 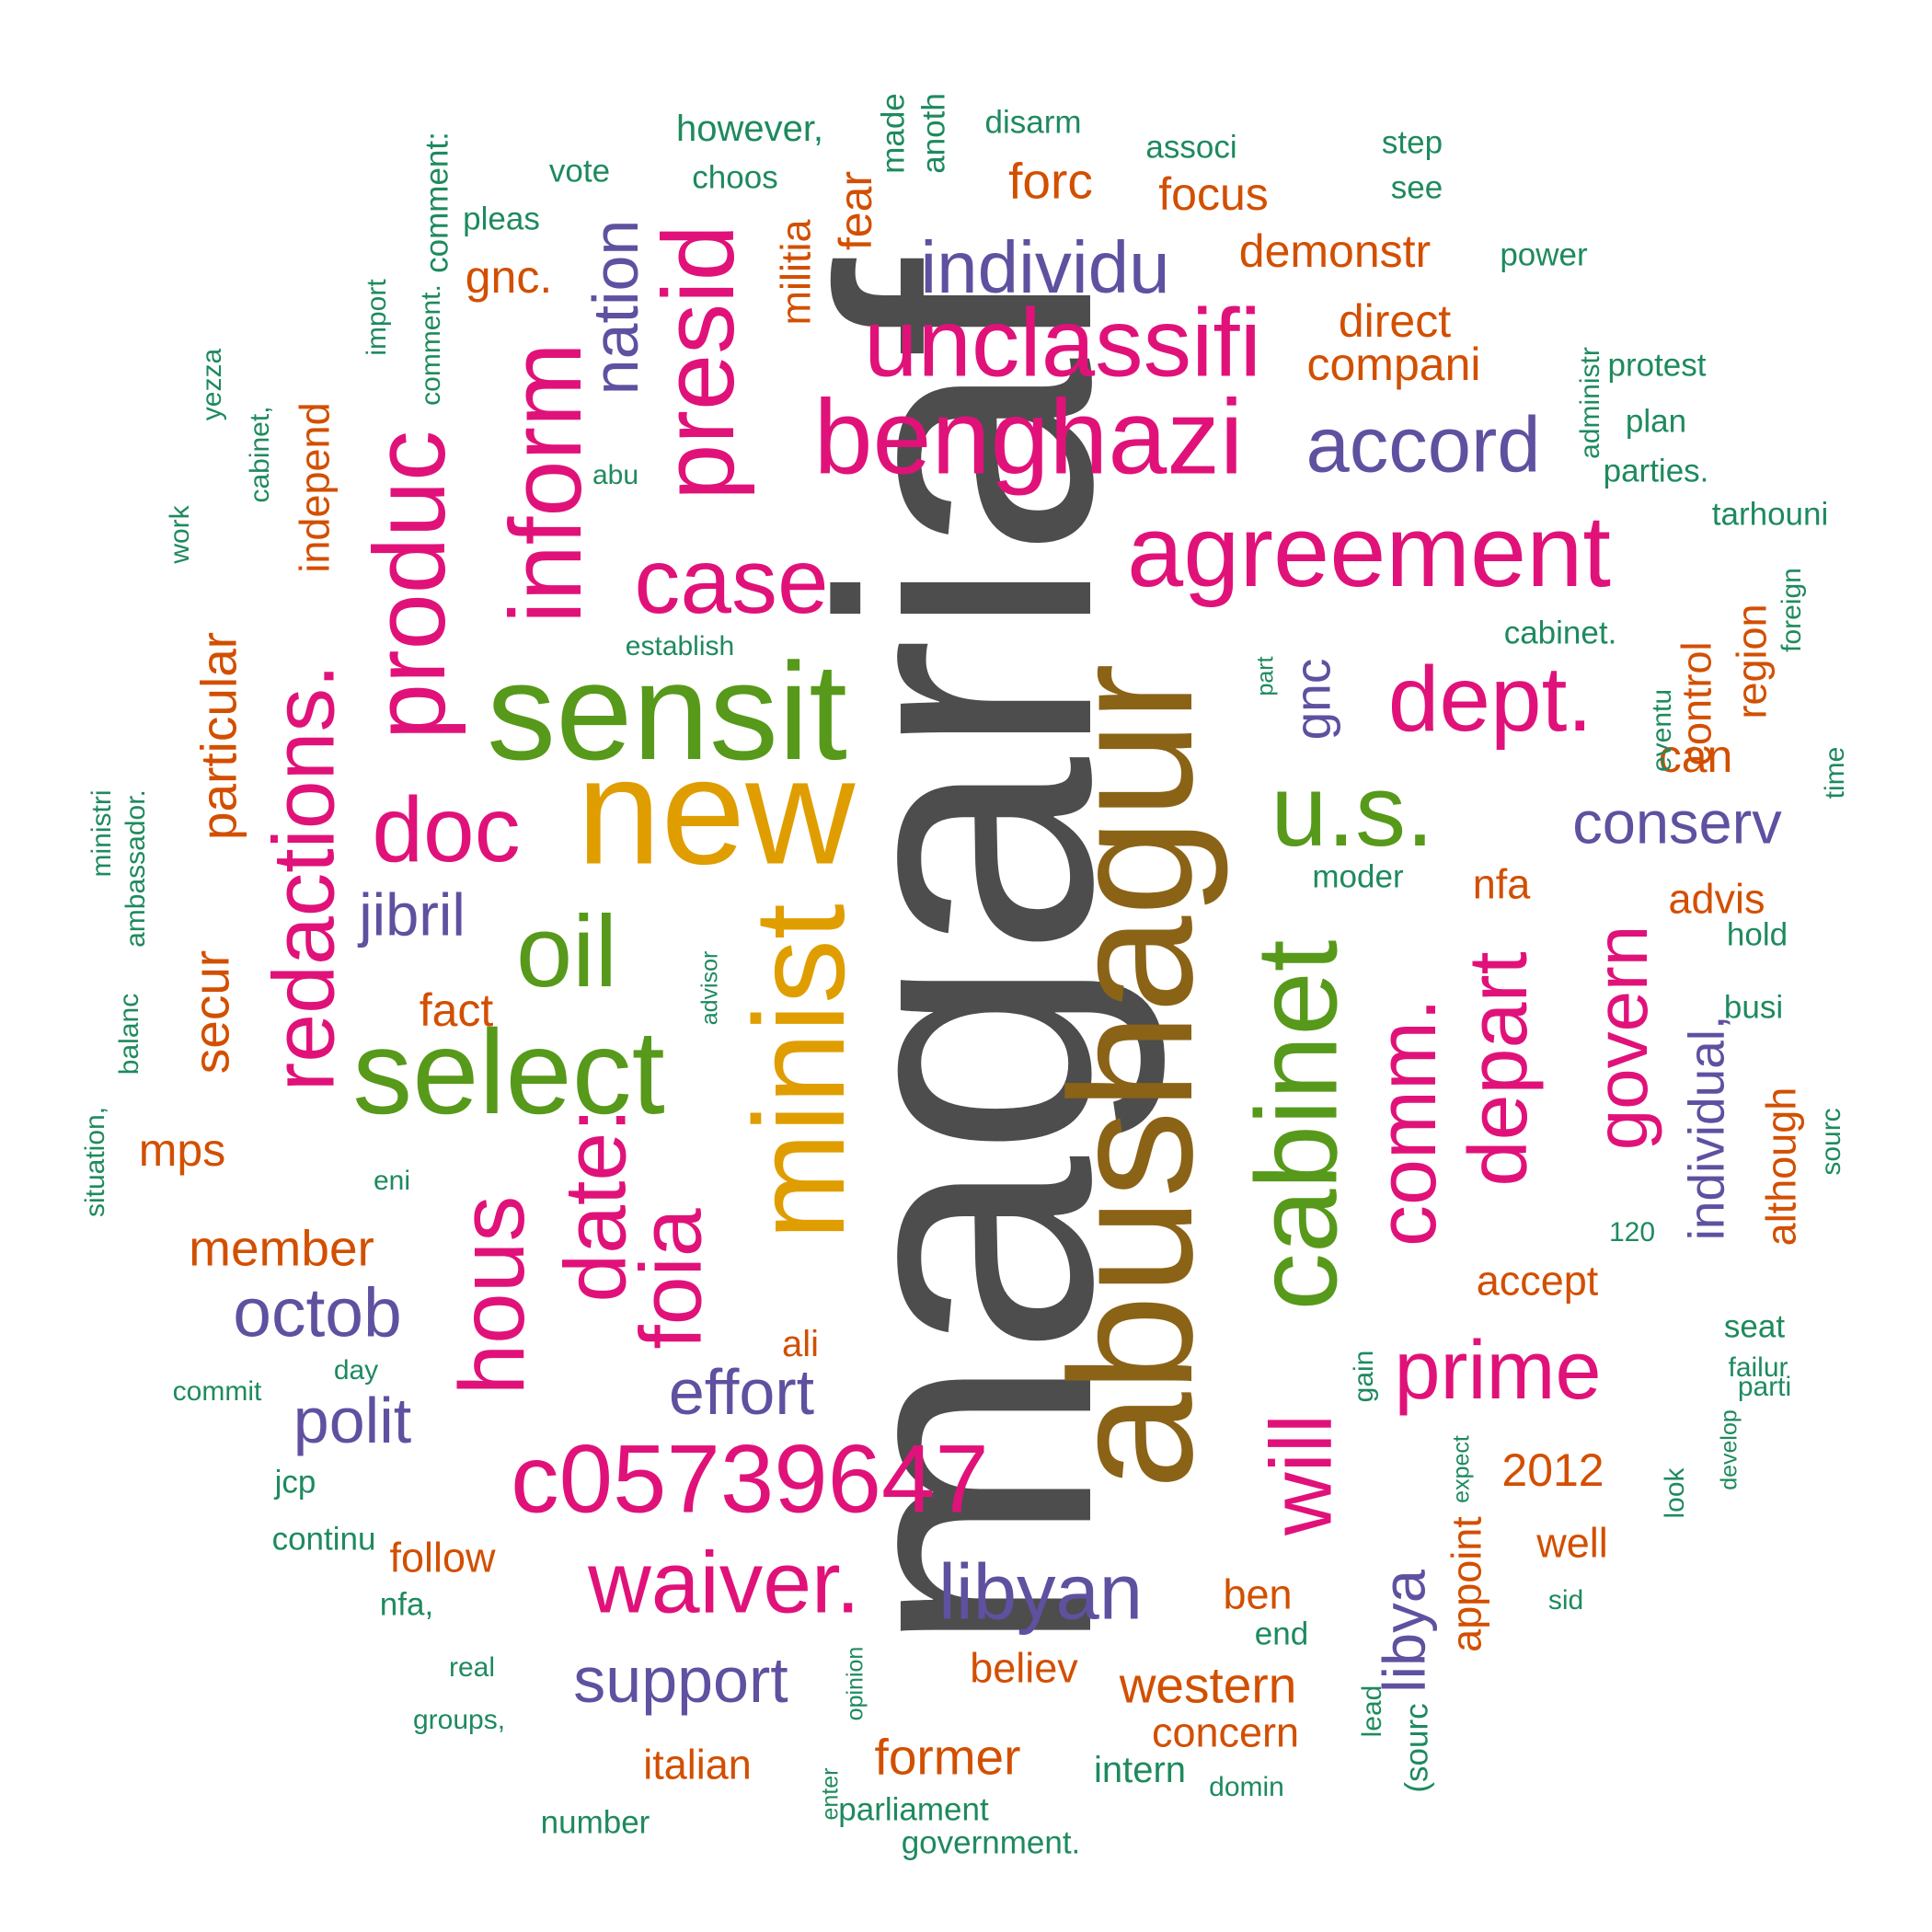 I want to click on word-55: member, so click(x=281, y=1248).